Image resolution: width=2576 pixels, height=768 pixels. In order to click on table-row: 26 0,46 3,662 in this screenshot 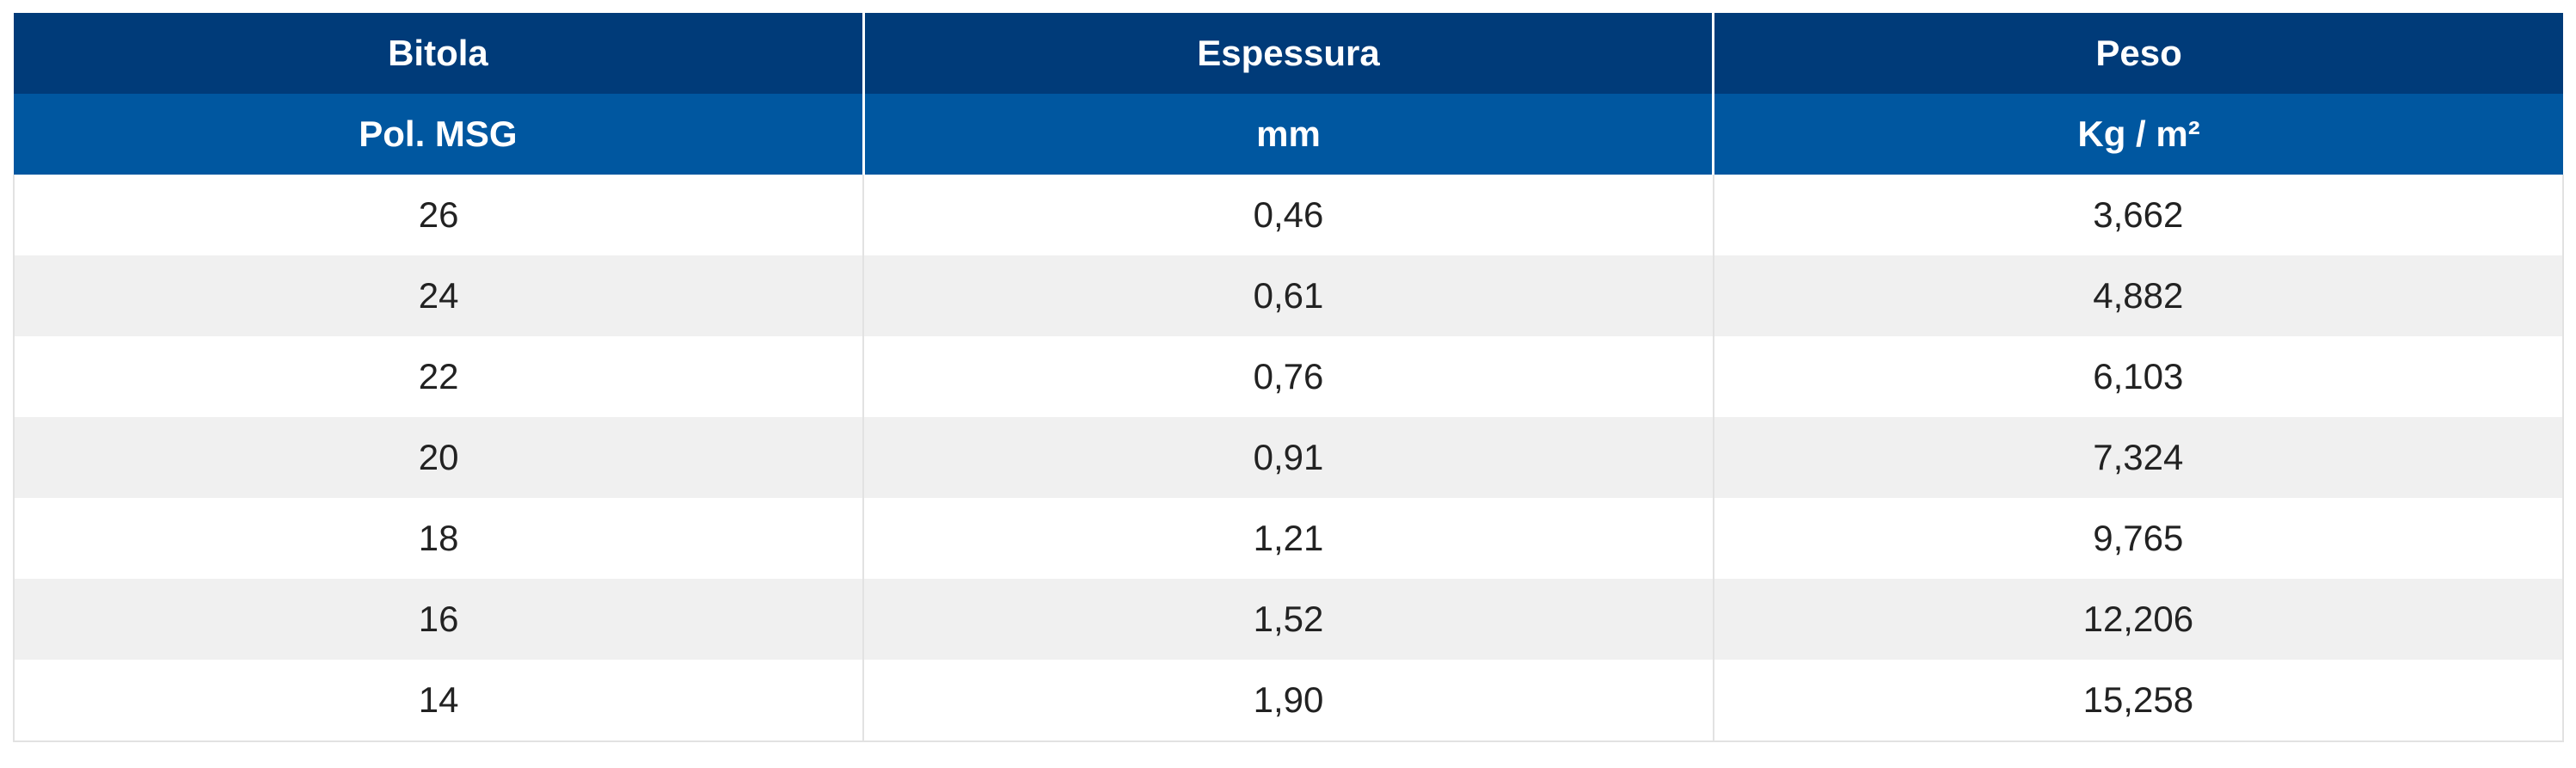, I will do `click(1288, 215)`.